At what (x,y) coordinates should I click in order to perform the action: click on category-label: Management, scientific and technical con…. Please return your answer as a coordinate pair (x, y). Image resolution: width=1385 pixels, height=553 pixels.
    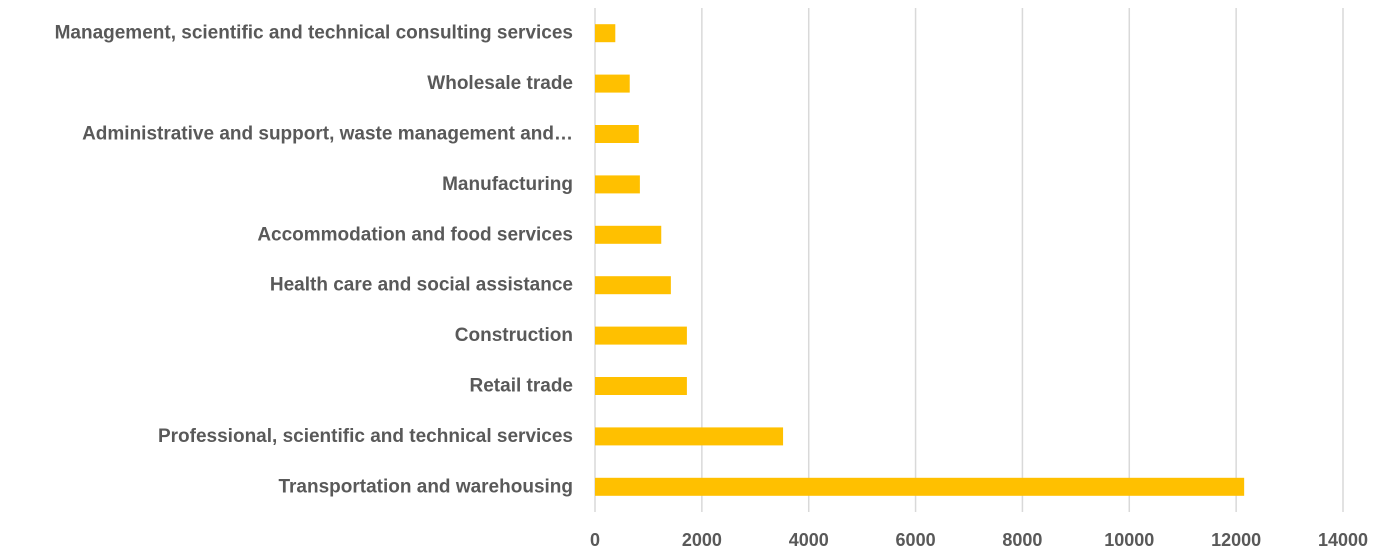
    Looking at the image, I should click on (314, 33).